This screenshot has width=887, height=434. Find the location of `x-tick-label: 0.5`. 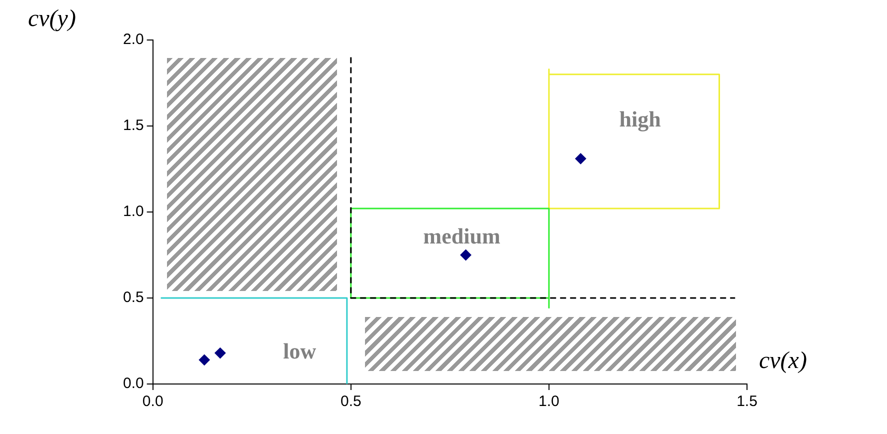

x-tick-label: 0.5 is located at coordinates (351, 401).